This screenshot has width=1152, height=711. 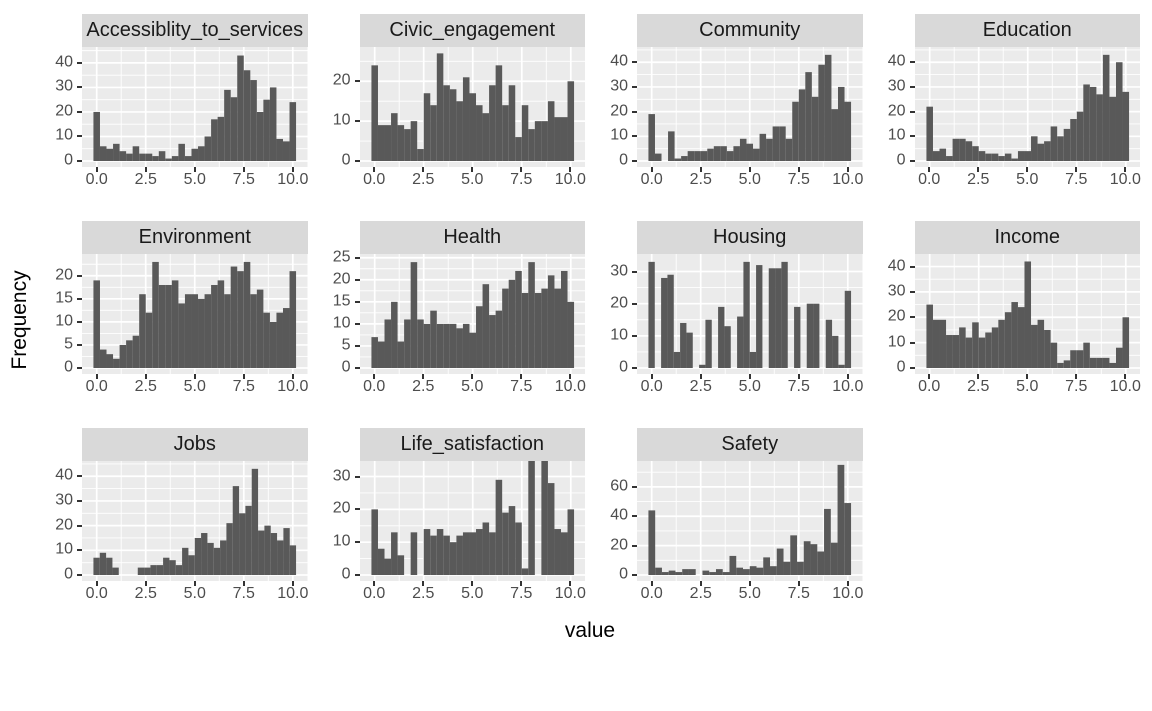 I want to click on y-axis: 0 5 10 15 20, so click(x=61, y=314).